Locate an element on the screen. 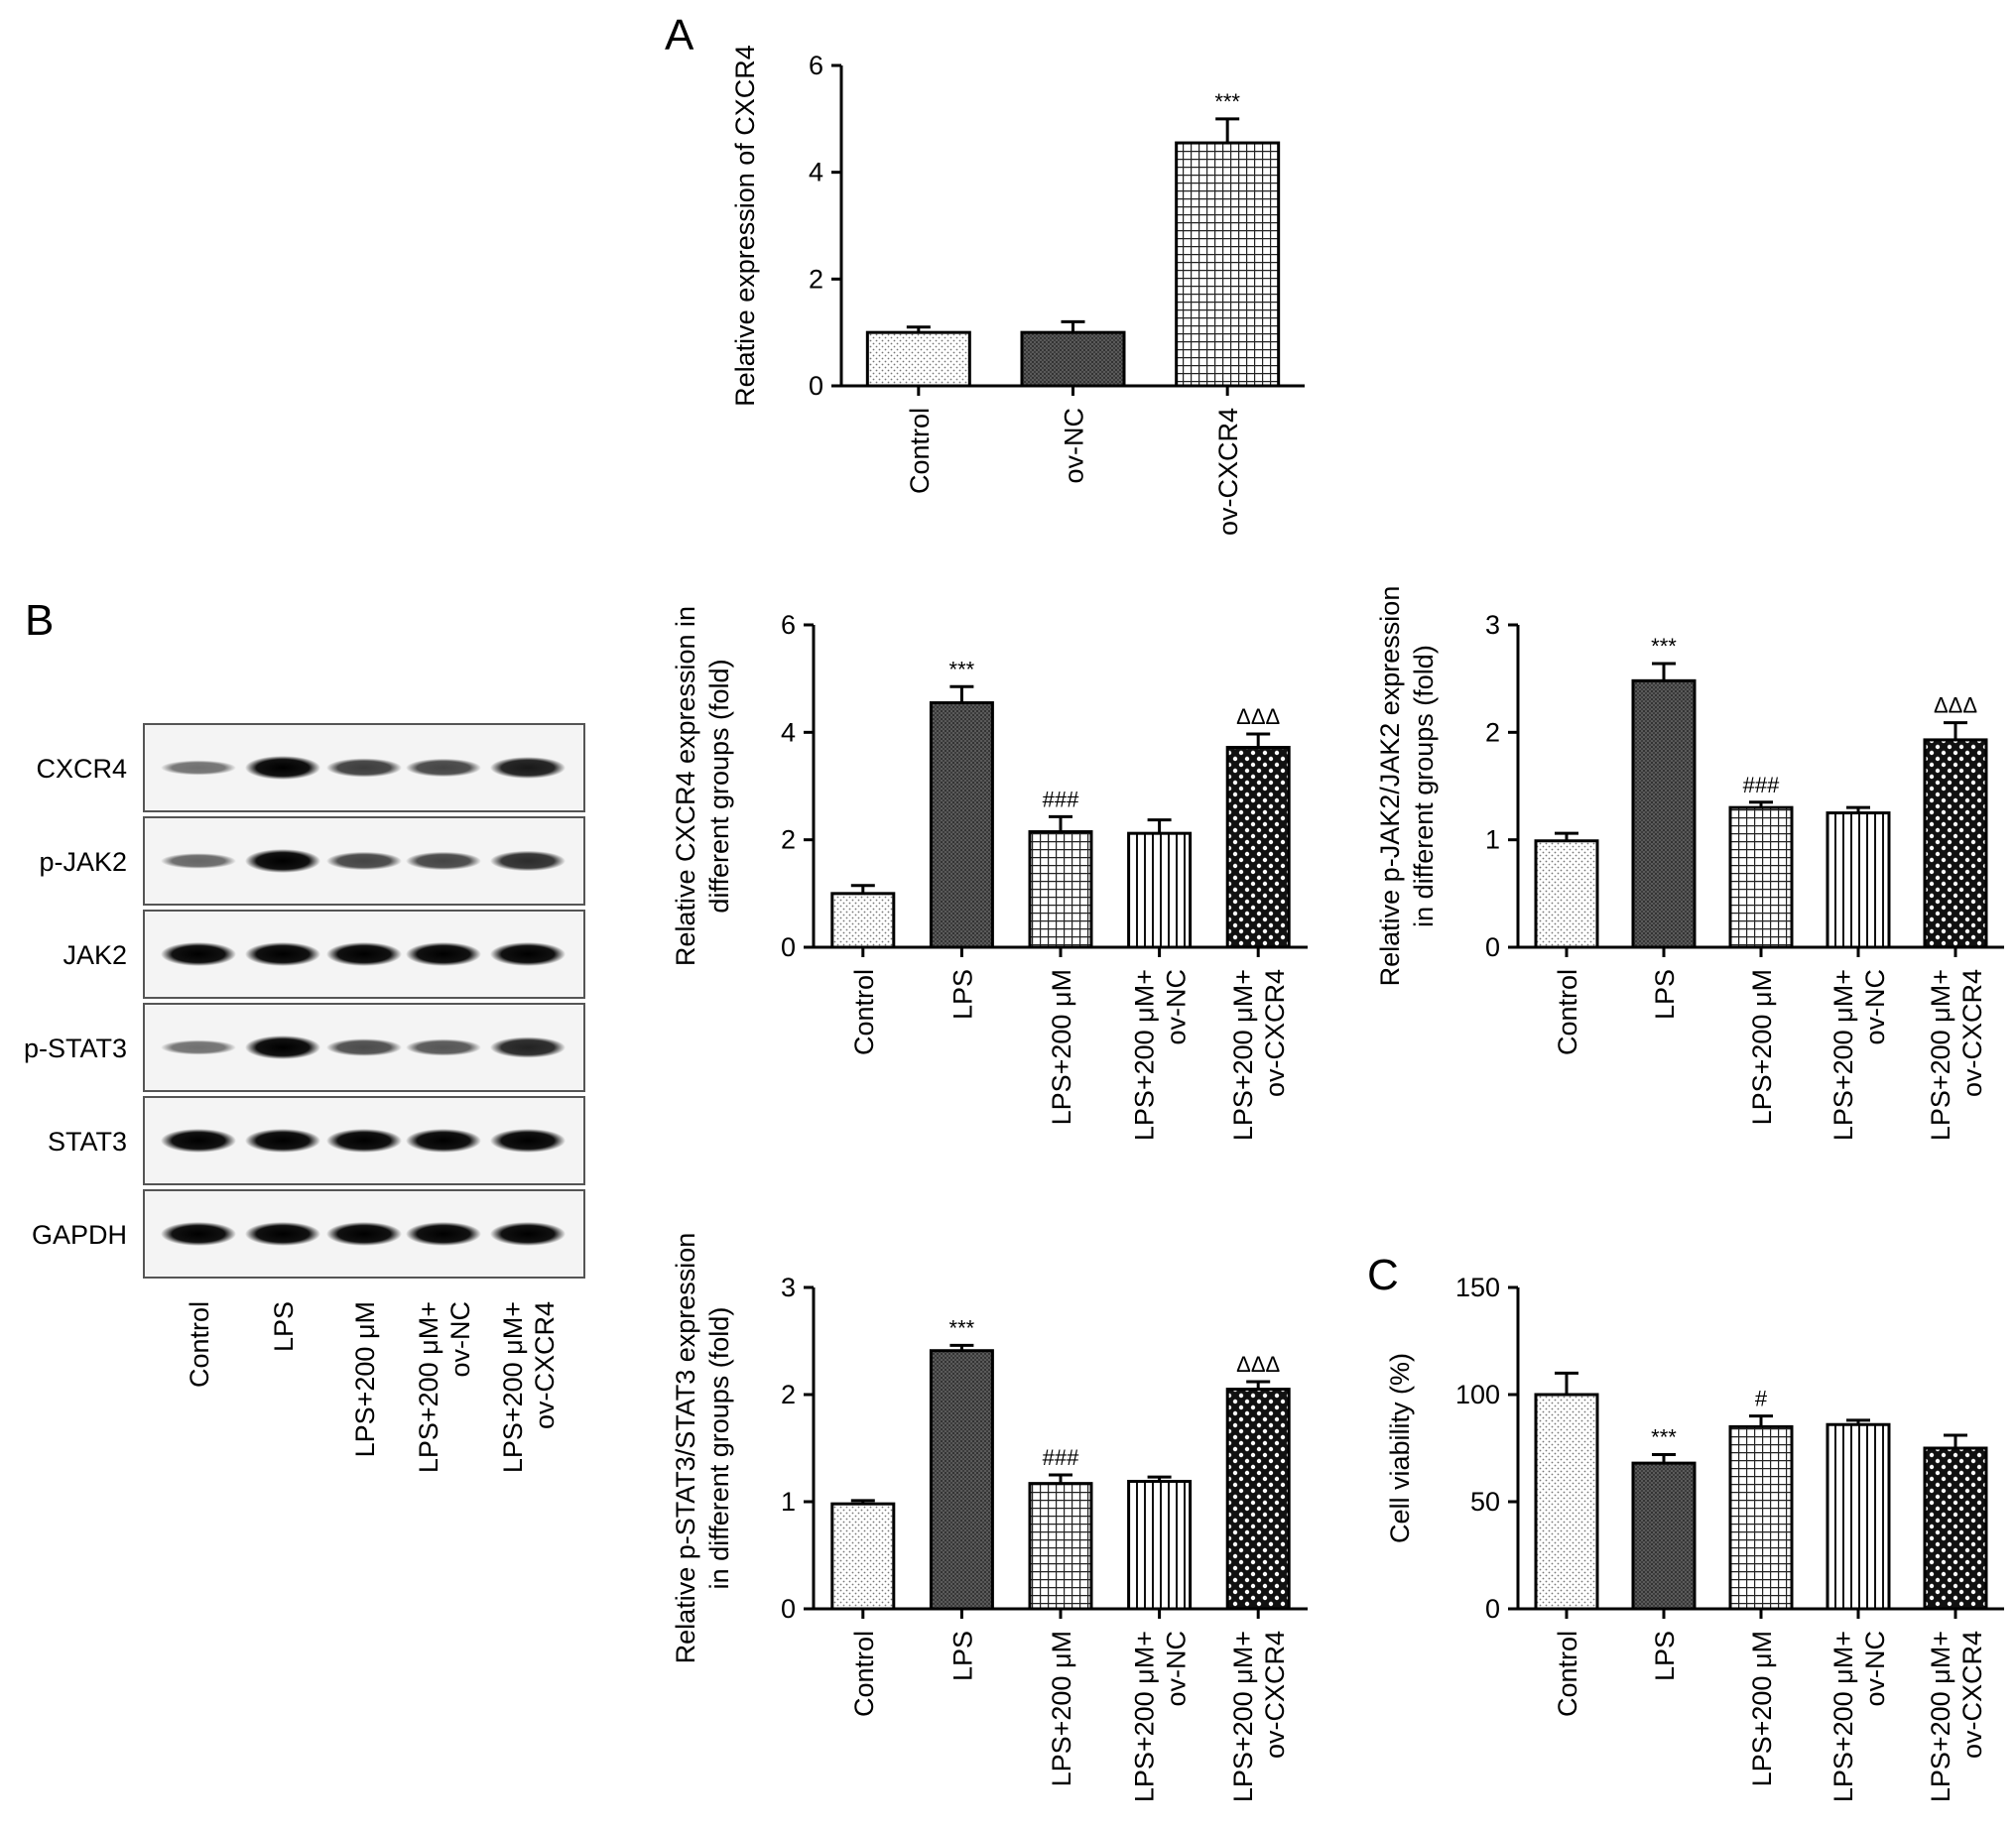  bar-ov-nc is located at coordinates (1073, 359).